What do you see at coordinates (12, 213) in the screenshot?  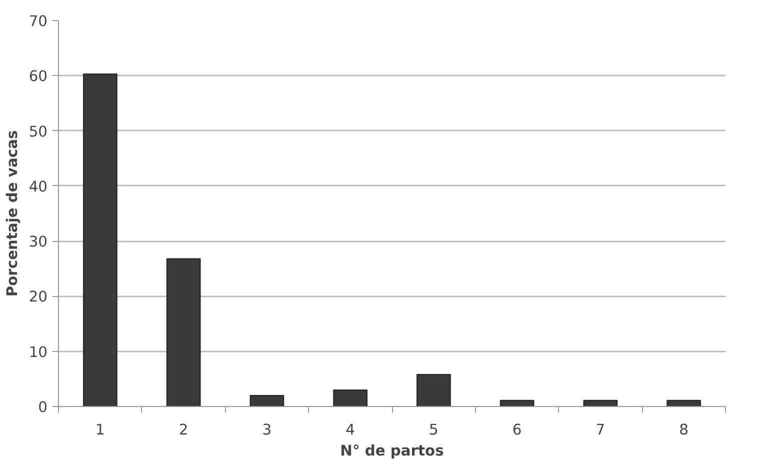 I see `y-axis-title: Porcentaje de vacas` at bounding box center [12, 213].